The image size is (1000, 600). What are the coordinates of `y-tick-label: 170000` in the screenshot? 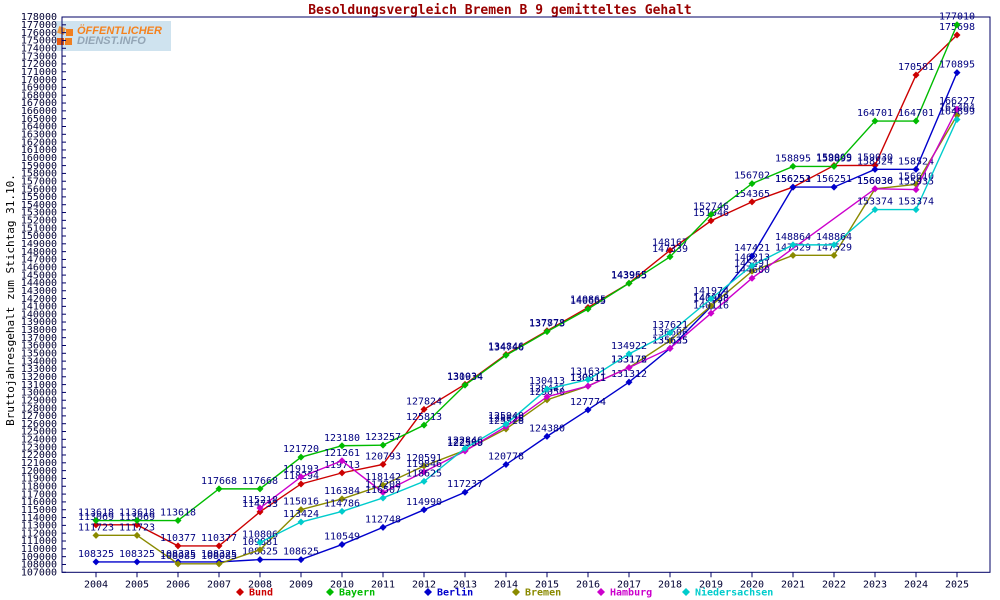 It's located at (39, 80).